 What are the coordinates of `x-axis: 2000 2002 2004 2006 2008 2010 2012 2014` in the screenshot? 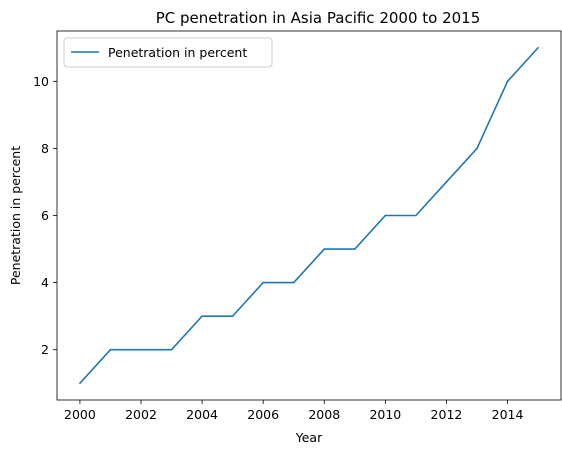 It's located at (293, 411).